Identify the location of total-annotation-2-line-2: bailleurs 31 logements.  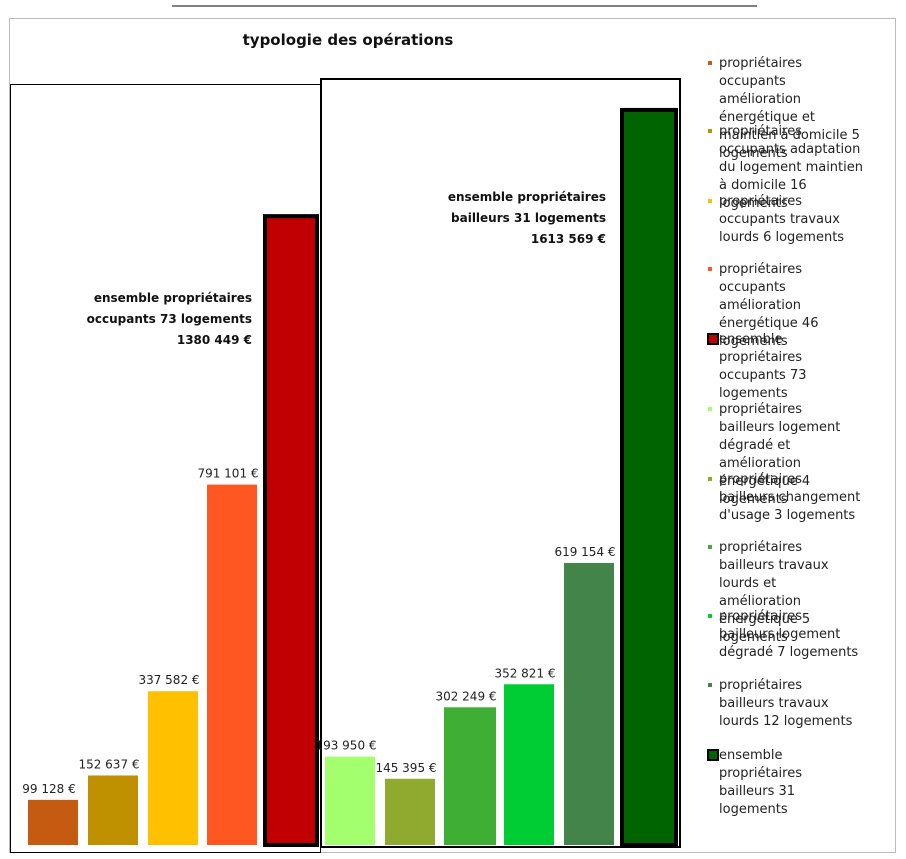
(528, 218).